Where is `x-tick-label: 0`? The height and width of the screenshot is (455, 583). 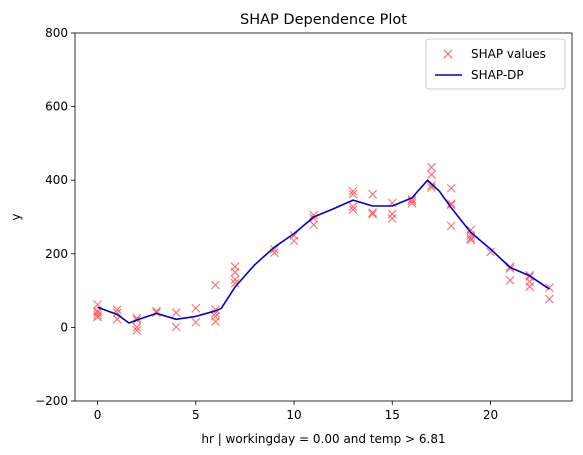 x-tick-label: 0 is located at coordinates (98, 415).